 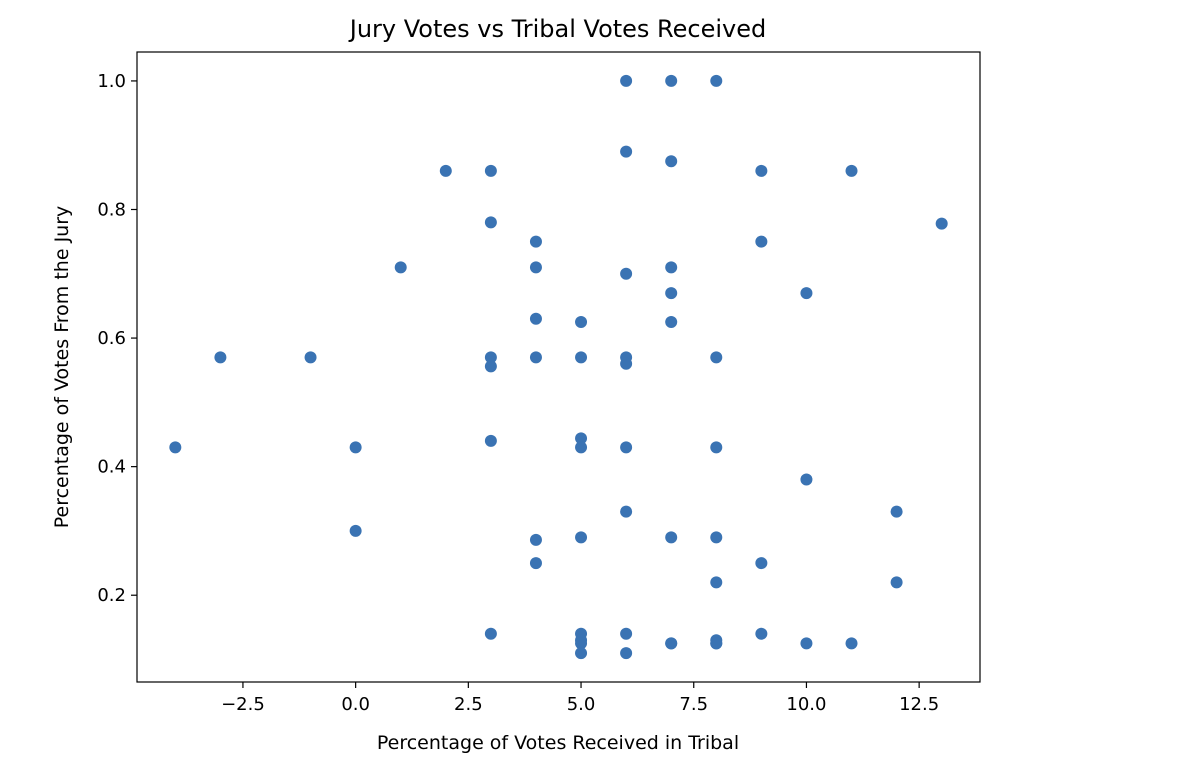 What do you see at coordinates (558, 743) in the screenshot?
I see `x-axis-label: Percentage of Votes Received in Tribal` at bounding box center [558, 743].